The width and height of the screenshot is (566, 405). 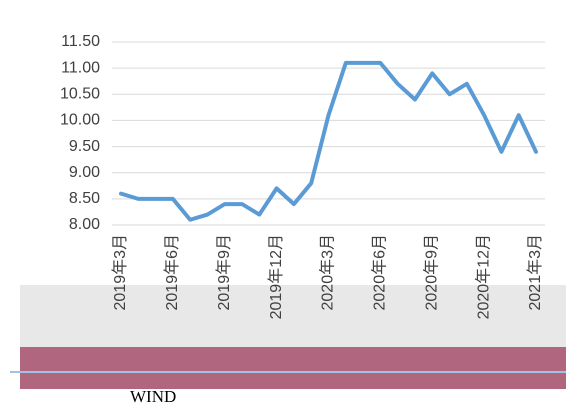 I want to click on x-tick-label: 2020年12月, so click(x=483, y=276).